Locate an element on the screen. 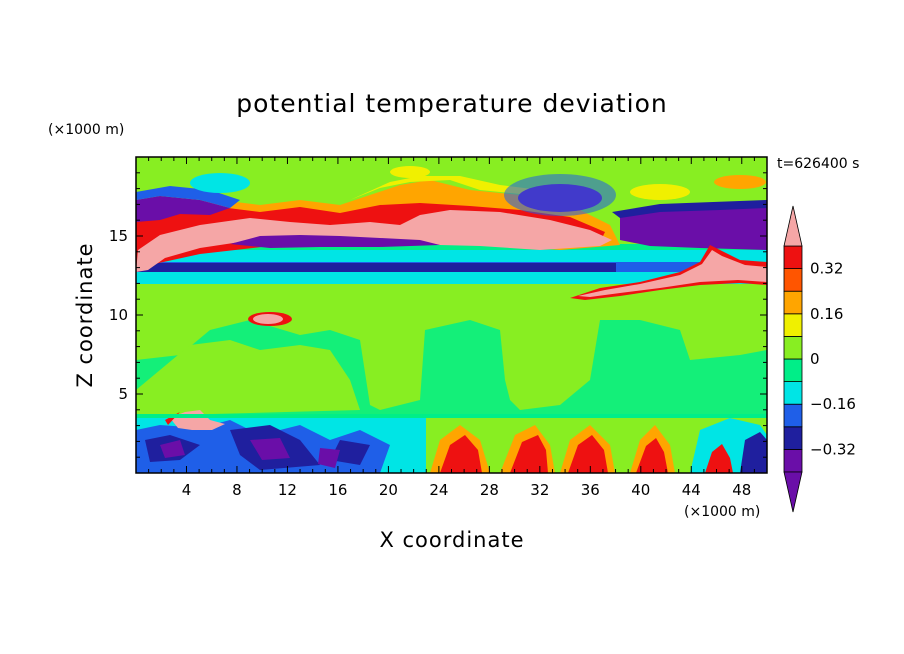  x-tick-label: 28 is located at coordinates (489, 490).